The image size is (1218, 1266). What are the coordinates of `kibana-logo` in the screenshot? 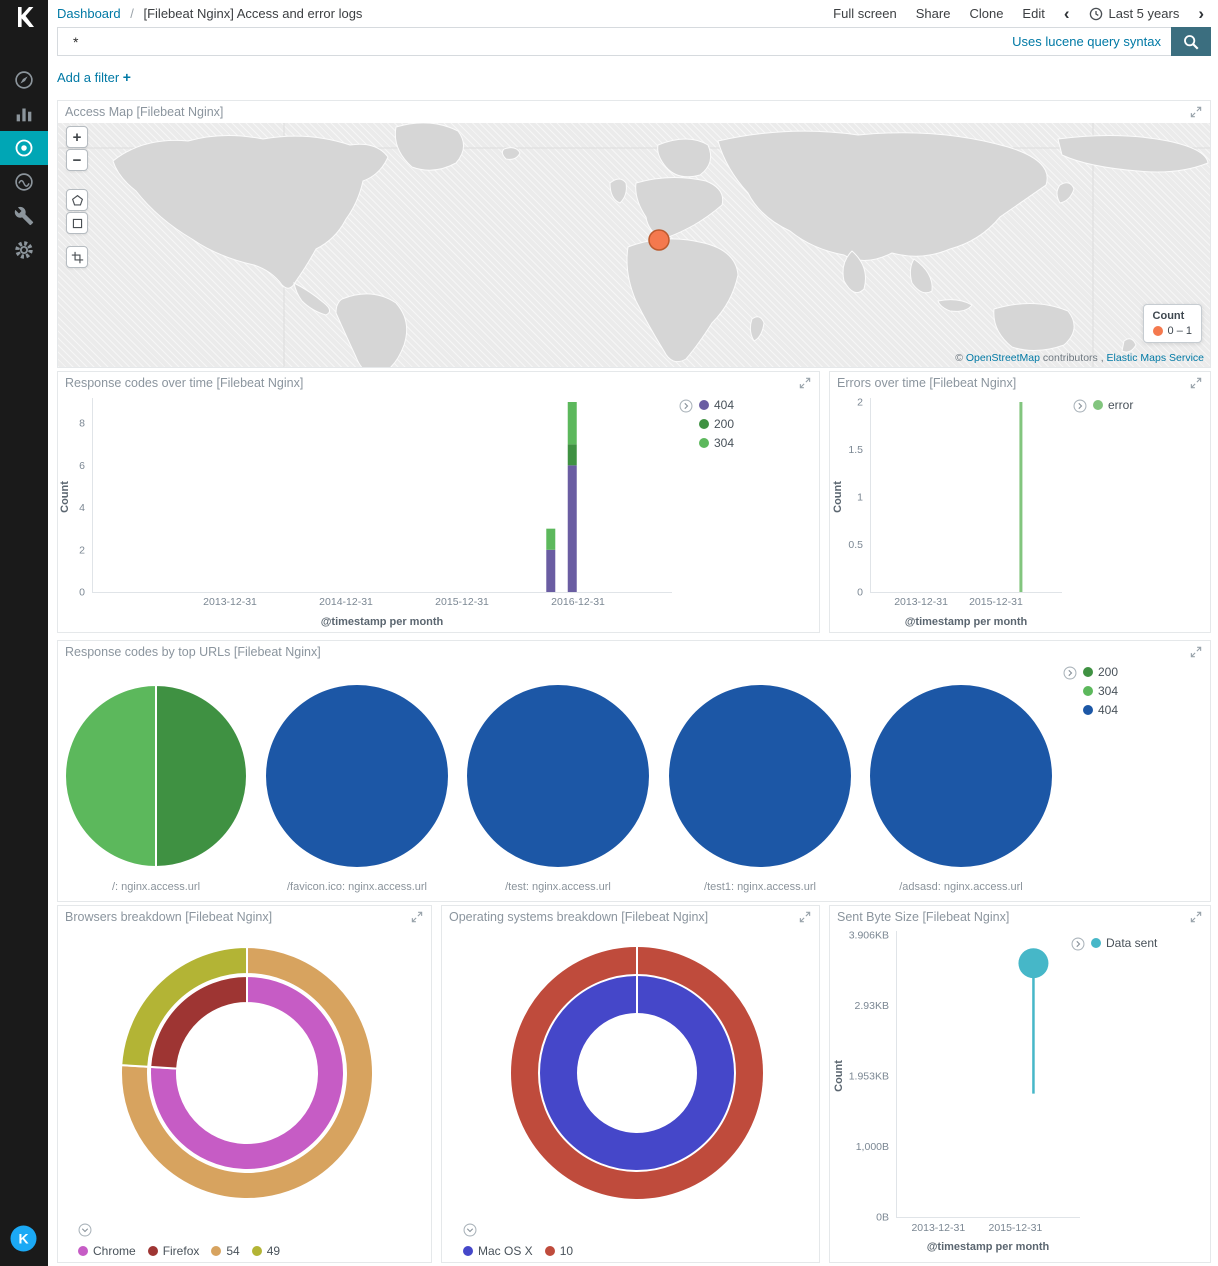 It's located at (24, 15).